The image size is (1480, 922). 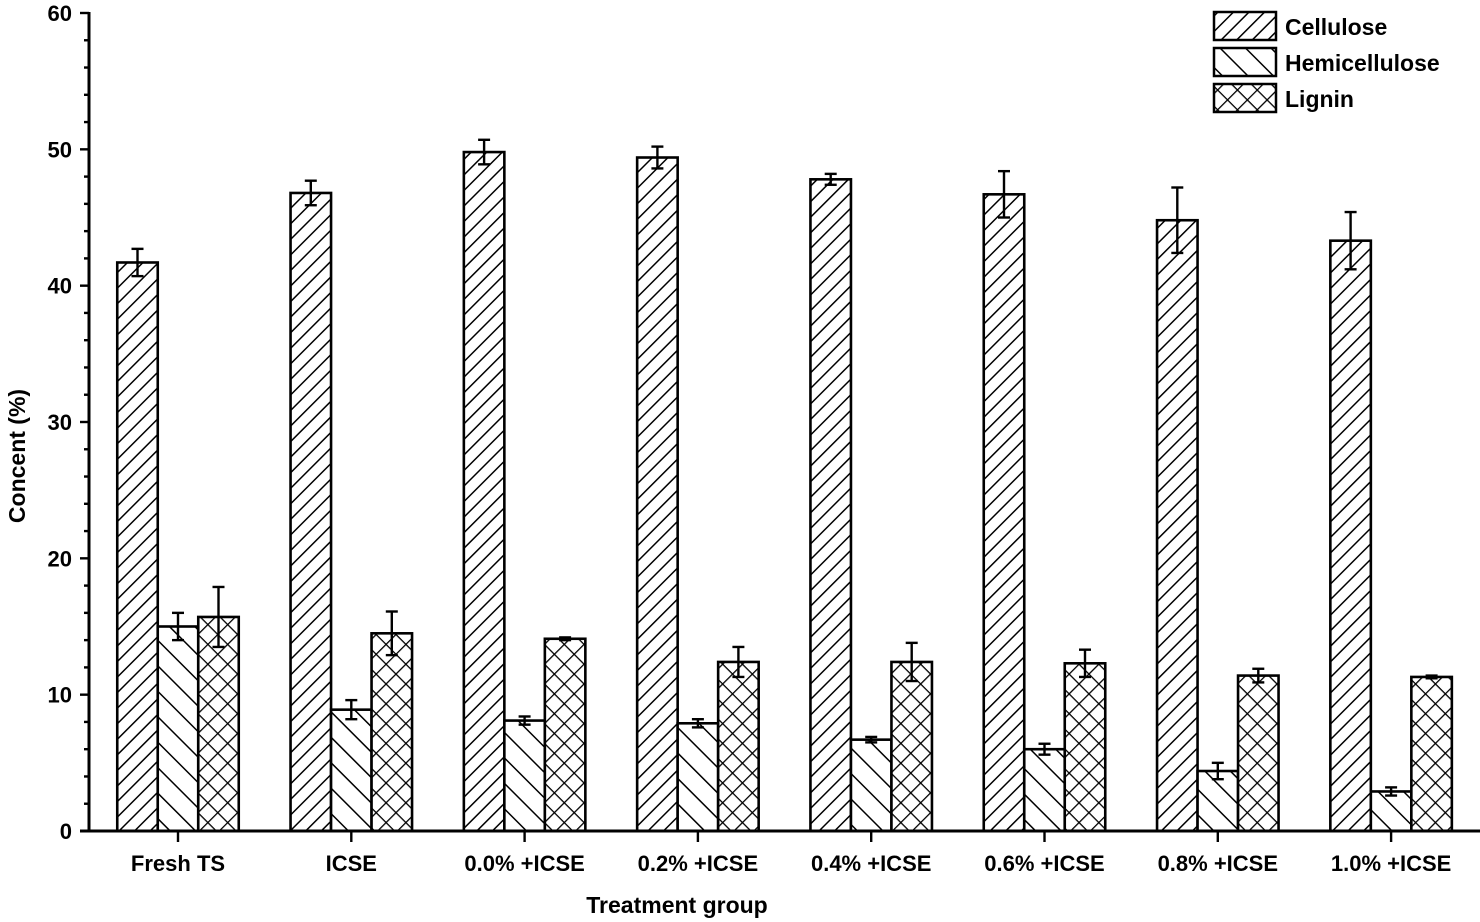 I want to click on y-tick-label: 60, so click(x=60, y=13).